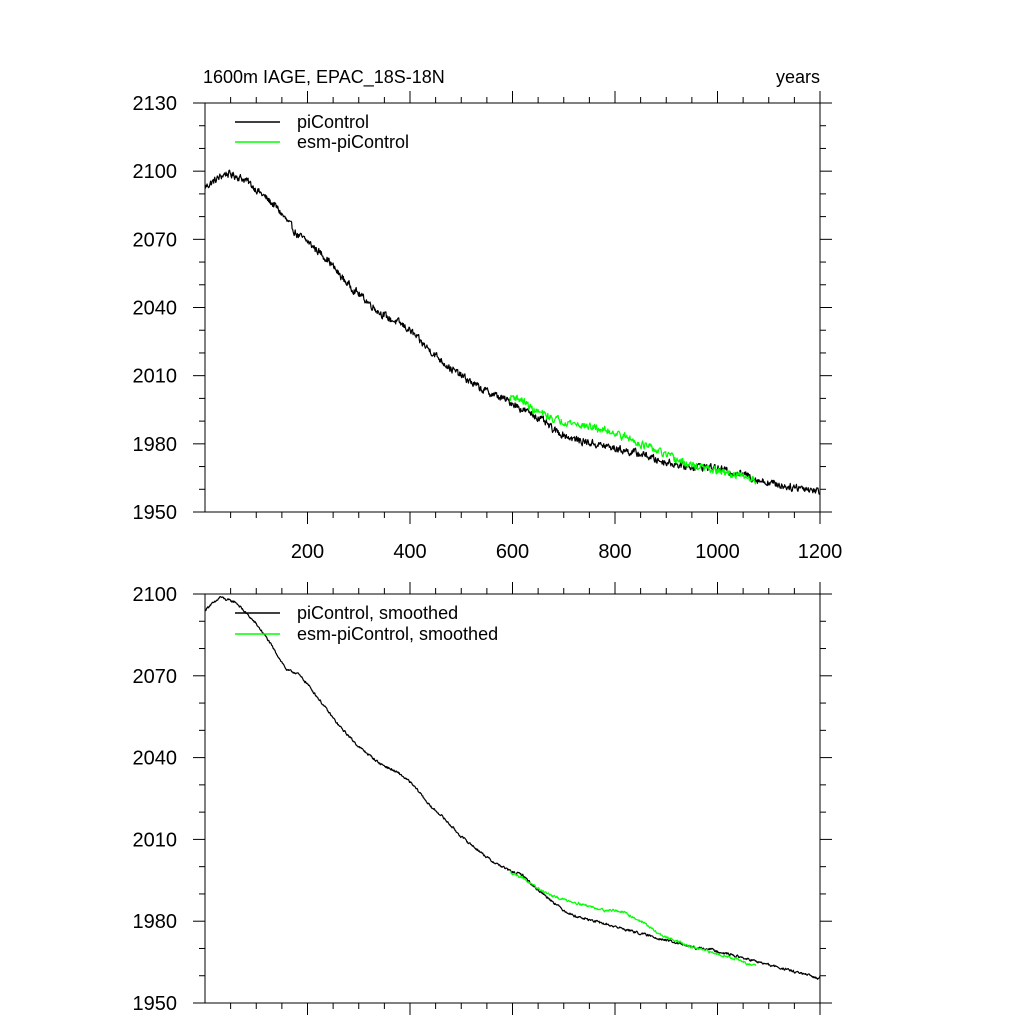 This screenshot has width=1024, height=1024. Describe the element at coordinates (307, 552) in the screenshot. I see `top-xtick-label-200: 200` at that location.